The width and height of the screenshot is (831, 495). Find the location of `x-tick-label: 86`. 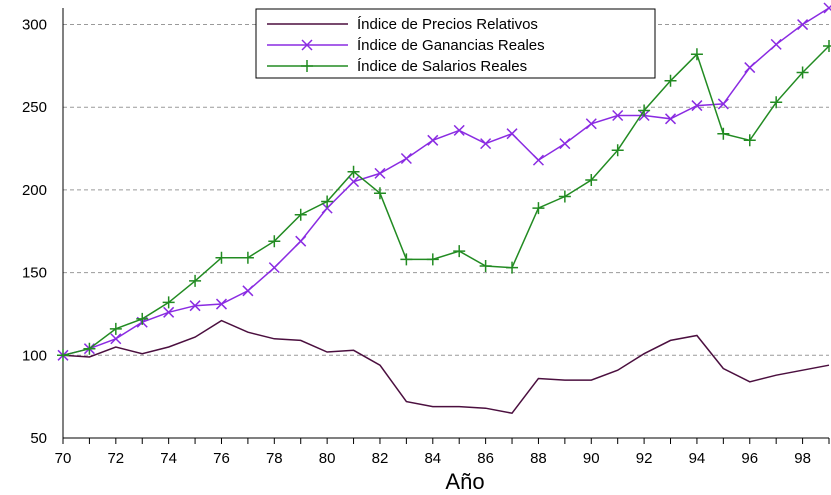

x-tick-label: 86 is located at coordinates (485, 458).